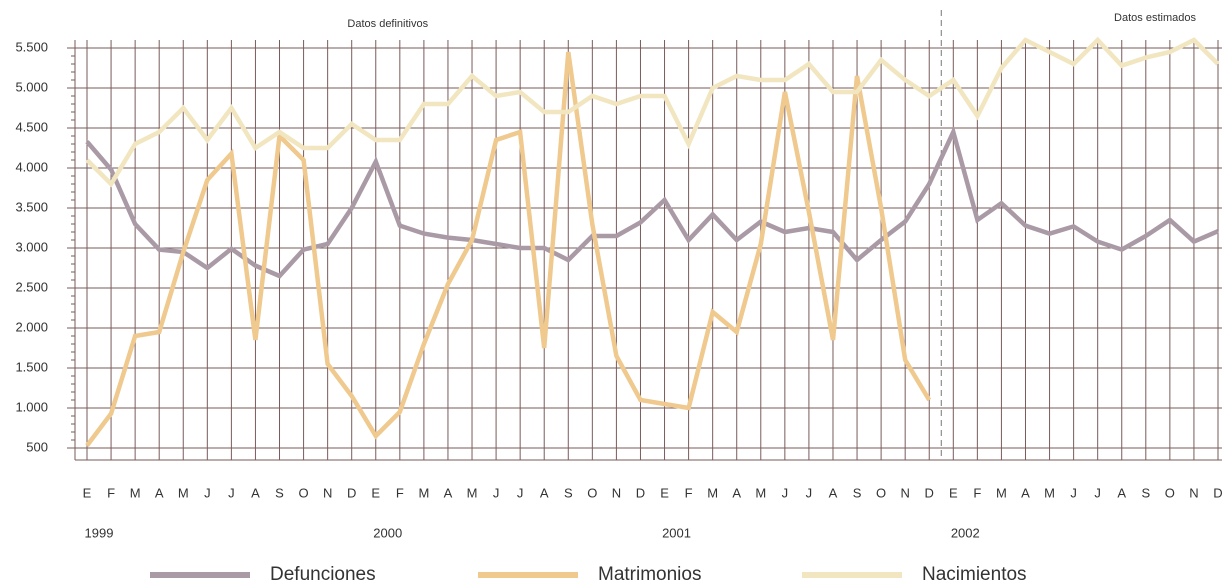 The width and height of the screenshot is (1228, 583). I want to click on y-tick-label: 2.500, so click(31, 286).